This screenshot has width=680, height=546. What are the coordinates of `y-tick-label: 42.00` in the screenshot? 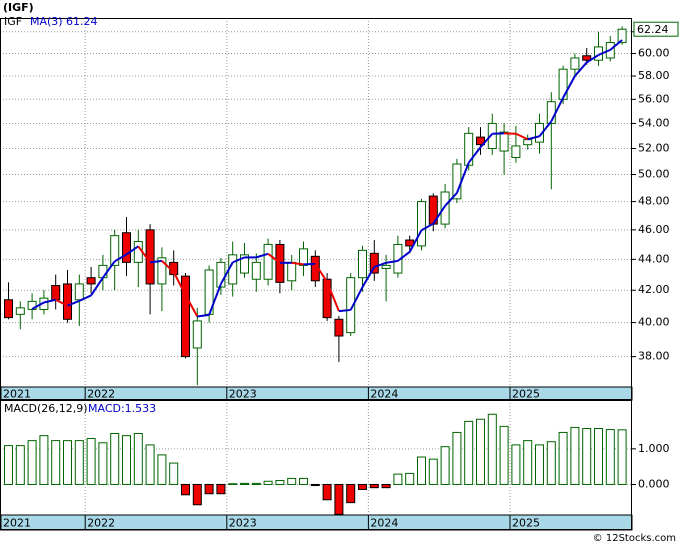 It's located at (654, 289).